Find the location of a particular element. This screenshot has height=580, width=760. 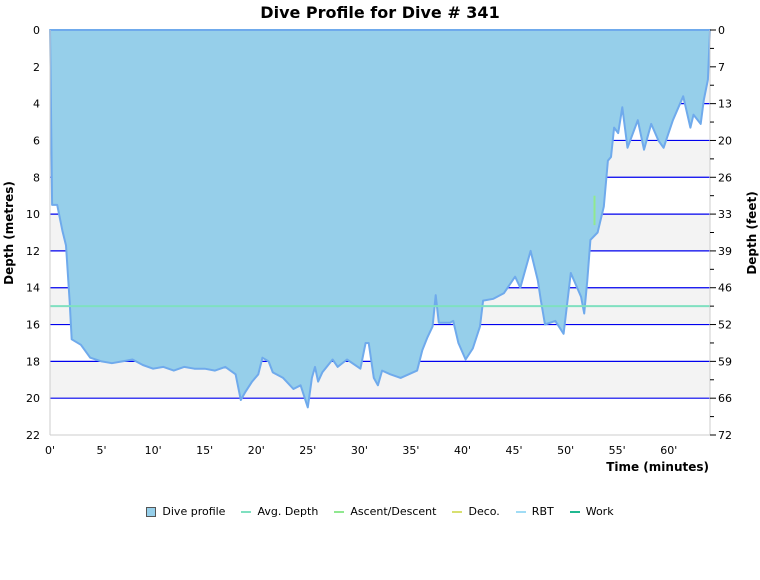

y-axis-label-left: Depth (metres) is located at coordinates (9, 233).